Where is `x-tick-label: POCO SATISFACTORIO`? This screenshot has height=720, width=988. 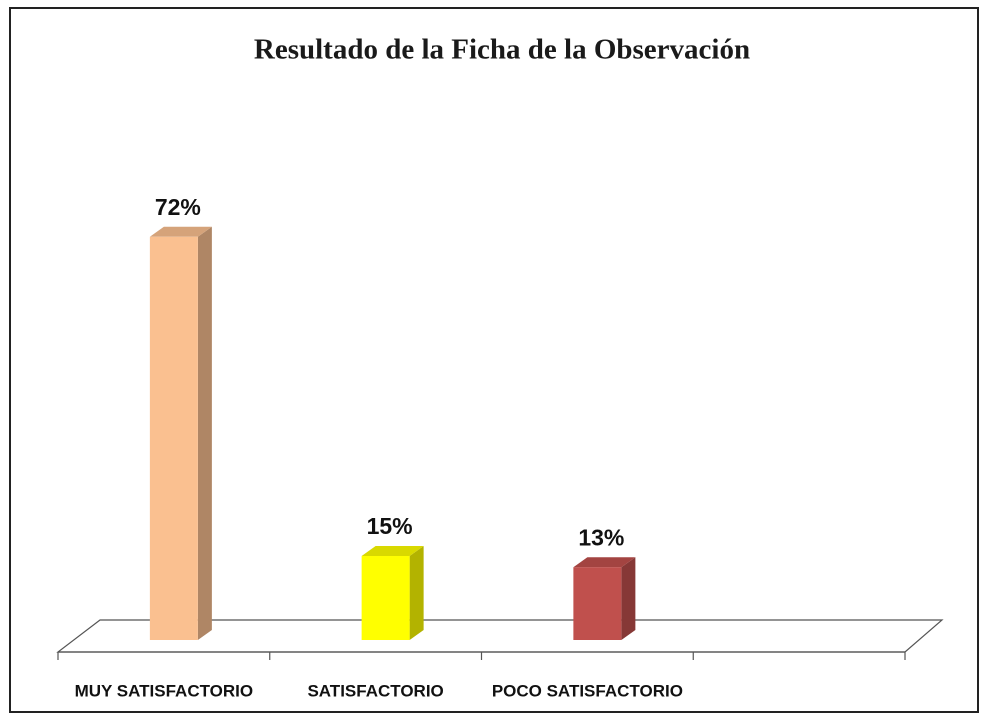
x-tick-label: POCO SATISFACTORIO is located at coordinates (587, 690).